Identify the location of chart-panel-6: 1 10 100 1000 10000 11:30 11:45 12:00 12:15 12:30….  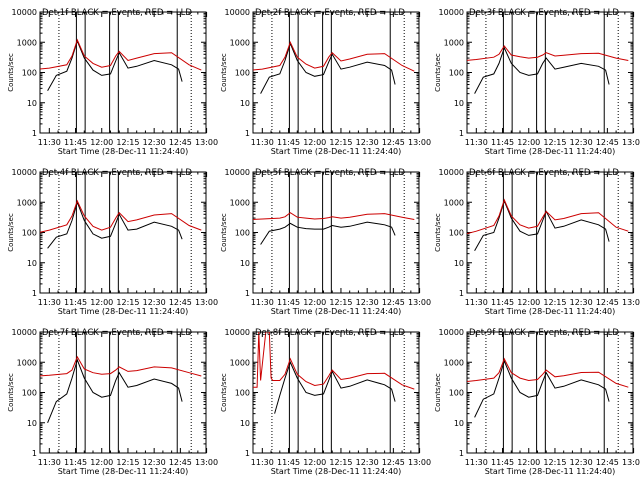
(537, 242).